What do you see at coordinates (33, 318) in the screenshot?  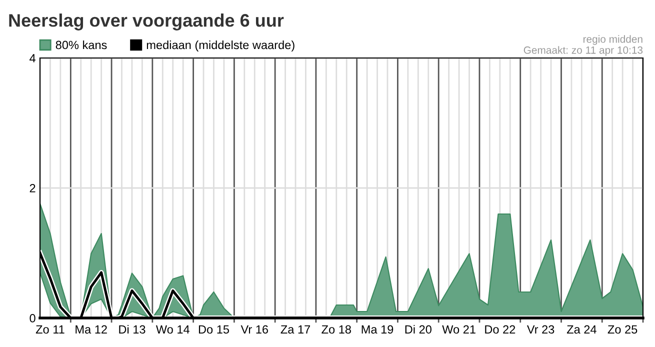 I see `y-tick-label: 0` at bounding box center [33, 318].